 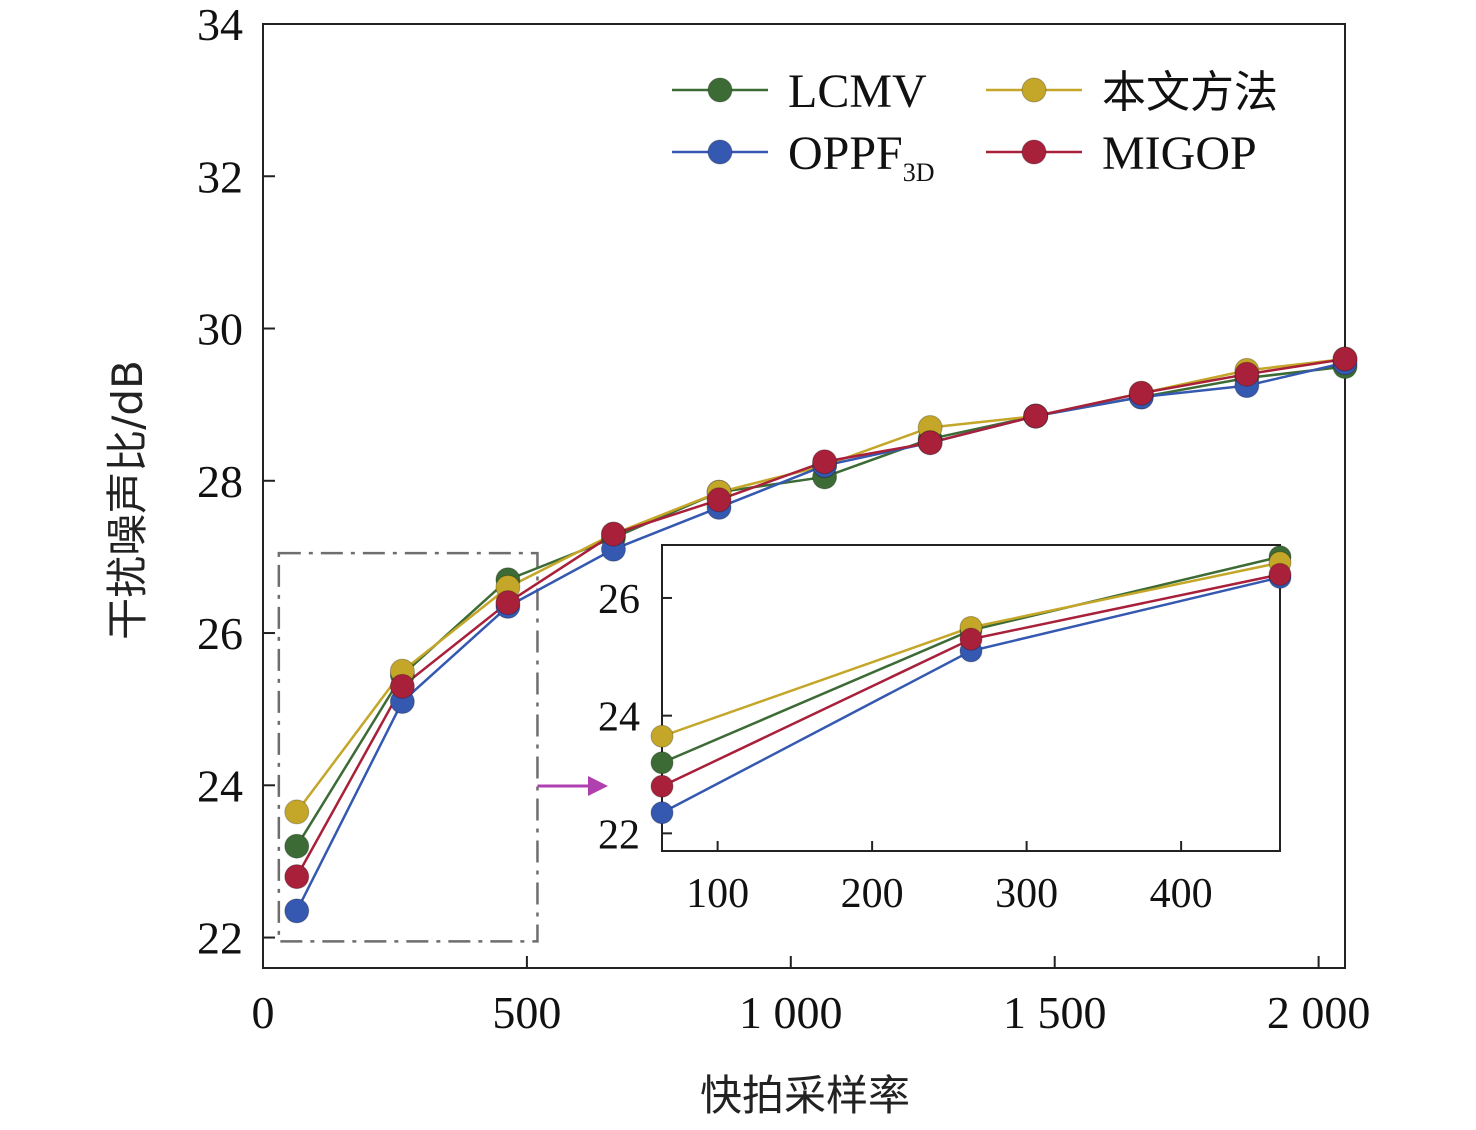 What do you see at coordinates (791, 1012) in the screenshot?
I see `x-tick-label: 1 000` at bounding box center [791, 1012].